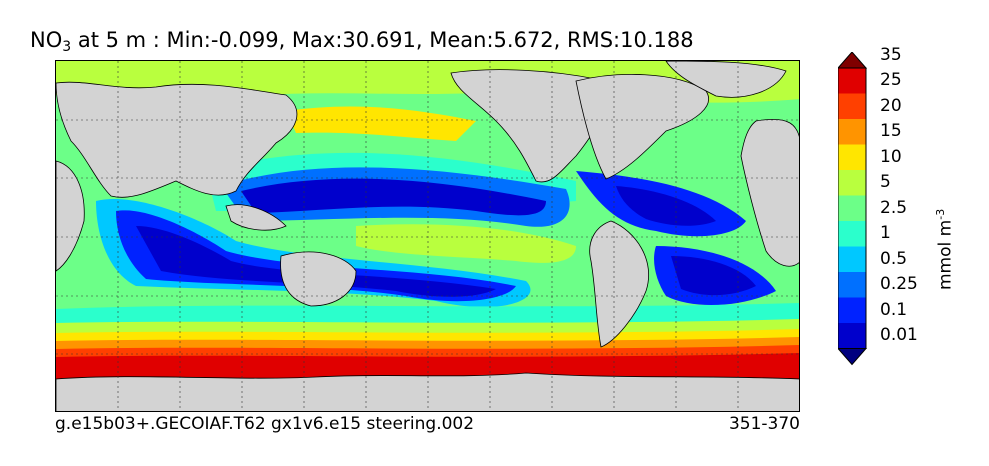 The height and width of the screenshot is (466, 989). I want to click on north-america-west, so click(527, 126).